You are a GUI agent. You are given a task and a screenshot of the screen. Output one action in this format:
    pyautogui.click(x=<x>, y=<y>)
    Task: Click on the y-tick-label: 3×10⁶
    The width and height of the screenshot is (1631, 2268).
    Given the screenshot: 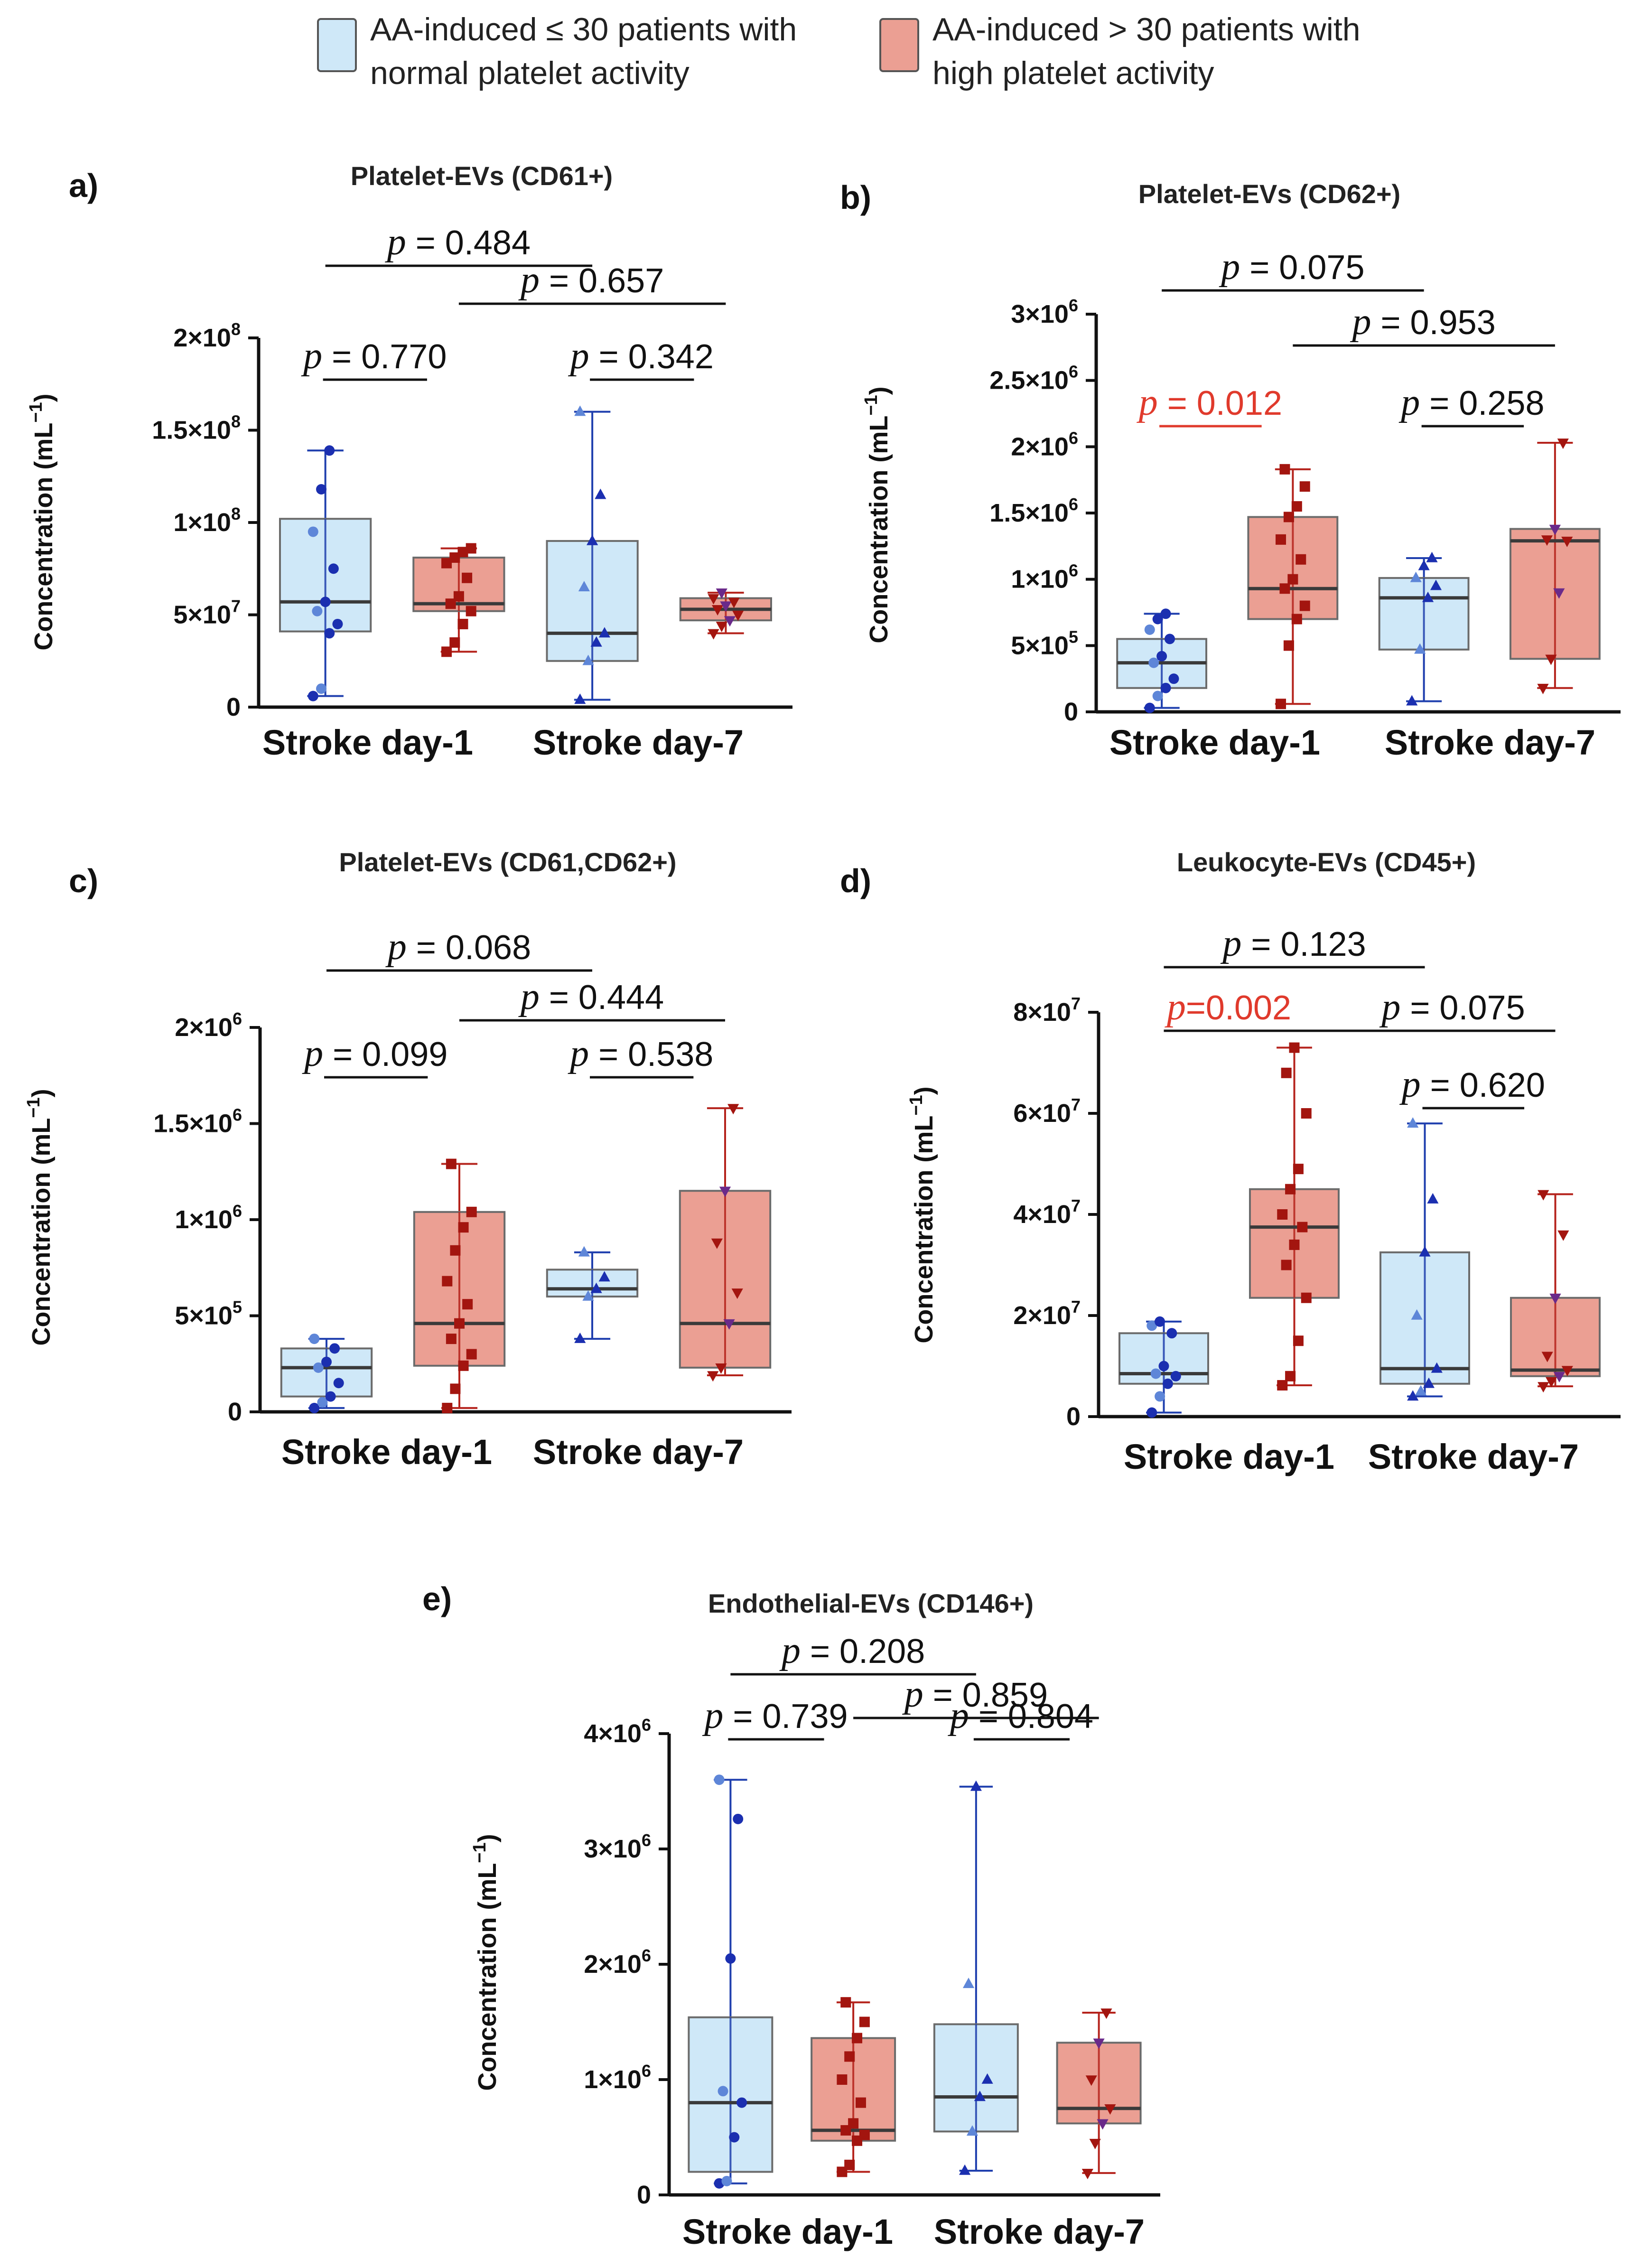 What is the action you would take?
    pyautogui.click(x=617, y=1846)
    